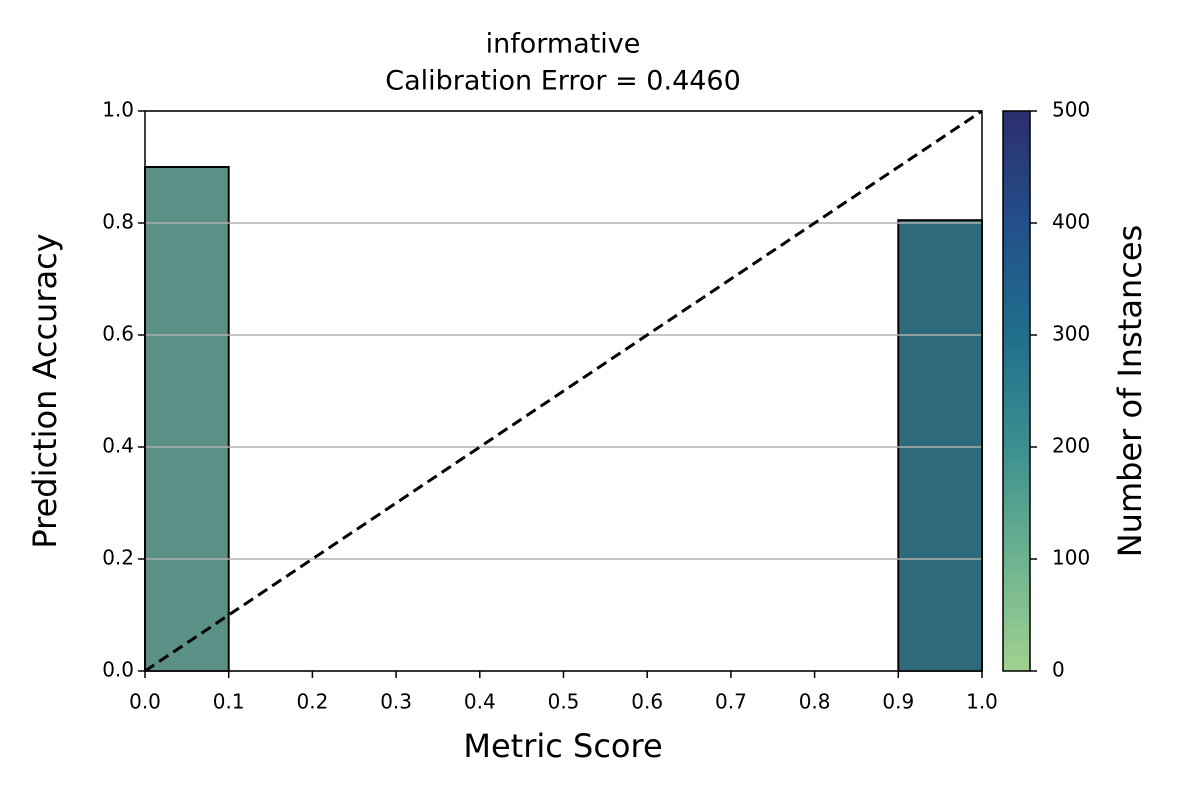 The height and width of the screenshot is (800, 1200). What do you see at coordinates (563, 44) in the screenshot?
I see `chart-title: informative` at bounding box center [563, 44].